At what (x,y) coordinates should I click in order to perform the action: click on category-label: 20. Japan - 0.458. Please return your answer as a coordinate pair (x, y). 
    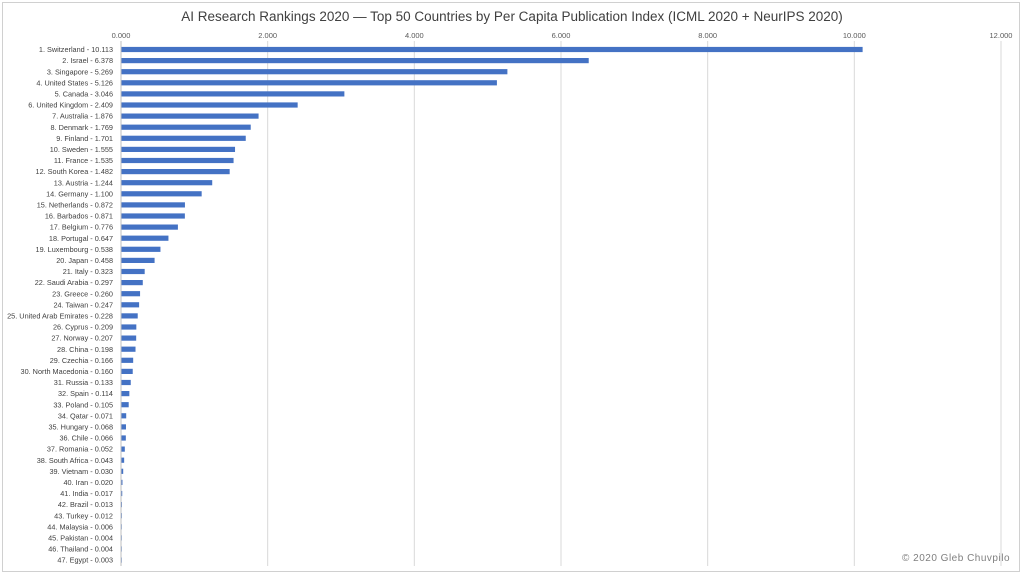
    Looking at the image, I should click on (84, 260).